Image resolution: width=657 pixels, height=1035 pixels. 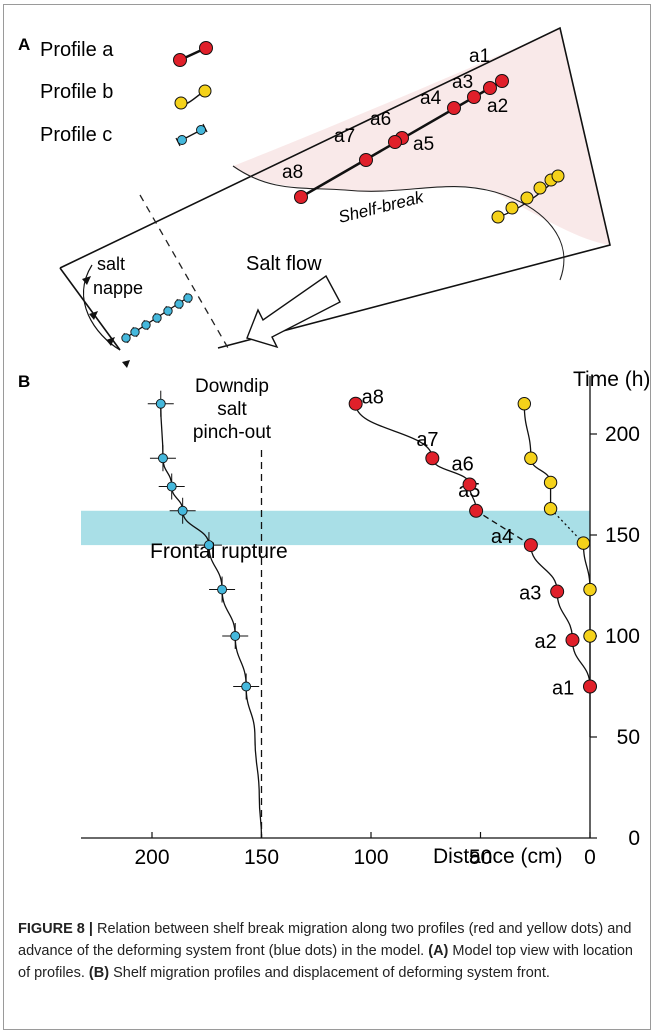 What do you see at coordinates (118, 288) in the screenshot?
I see `salt-nappe-label-2: nappe` at bounding box center [118, 288].